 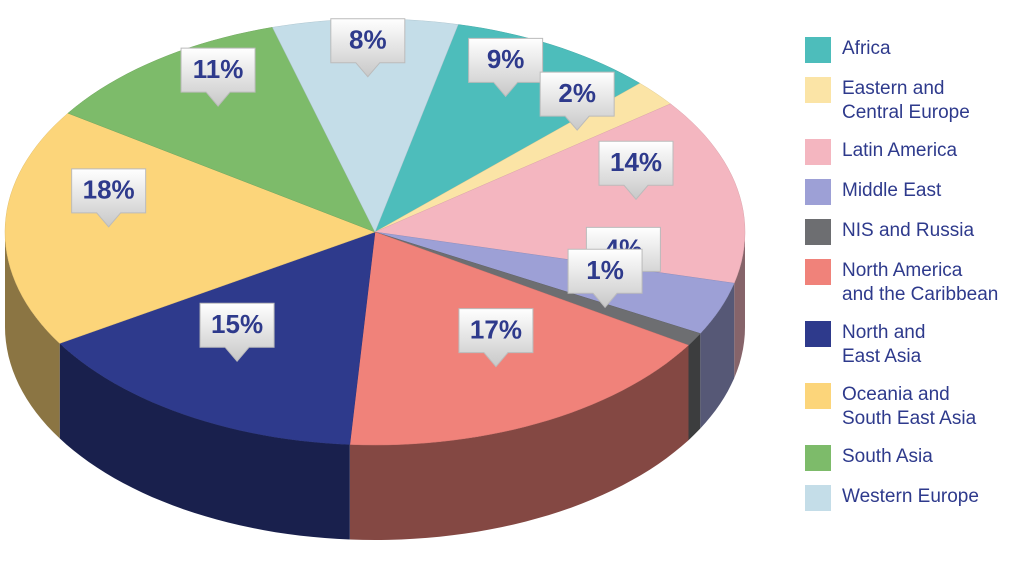 I want to click on legend-label: Africa, so click(x=866, y=48).